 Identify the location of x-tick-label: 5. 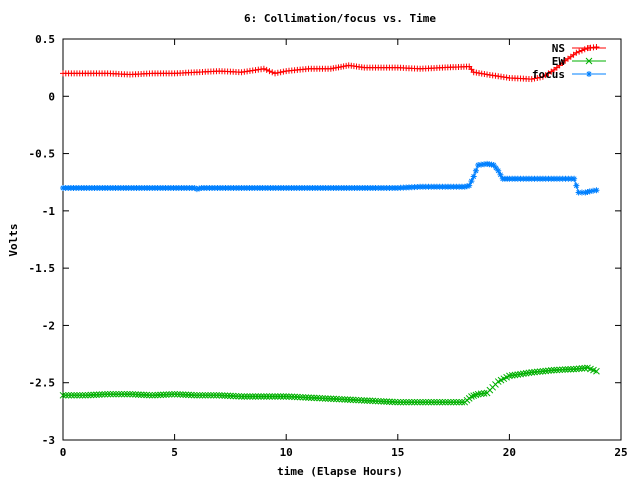
(174, 452).